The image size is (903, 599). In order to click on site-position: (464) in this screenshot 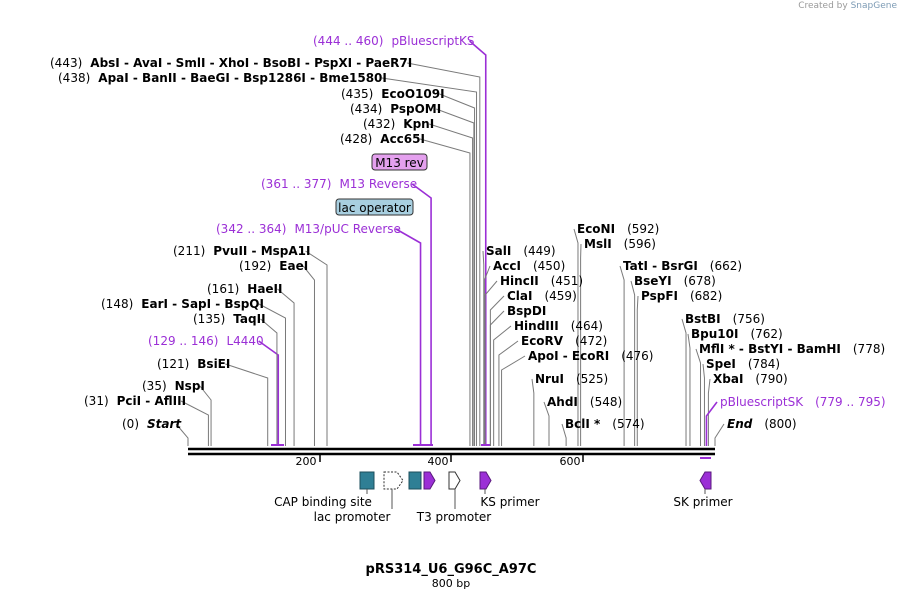, I will do `click(587, 326)`.